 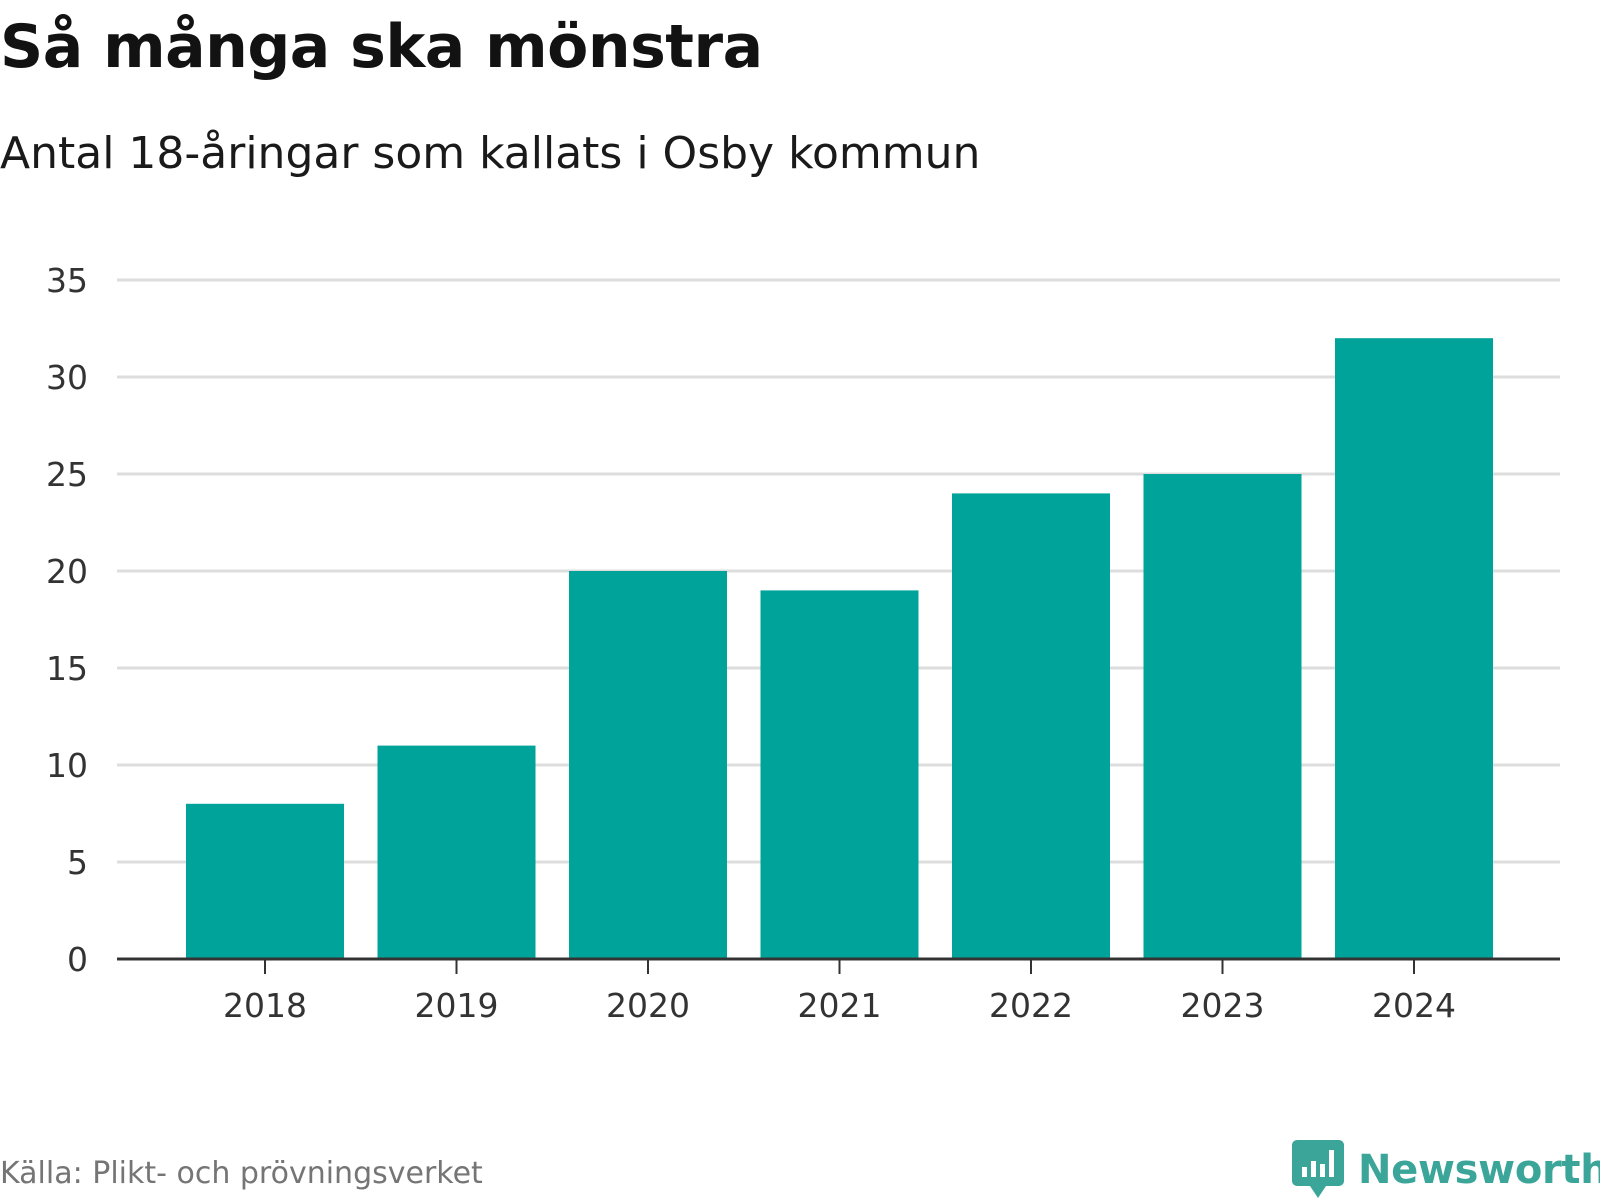 I want to click on y-tick-label: 0, so click(x=77, y=959).